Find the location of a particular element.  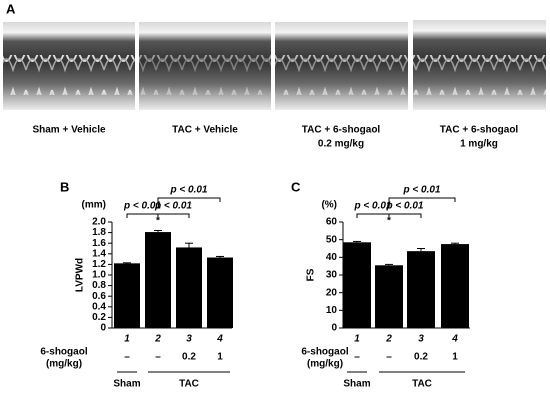

y-tick-label: 30 is located at coordinates (332, 275).